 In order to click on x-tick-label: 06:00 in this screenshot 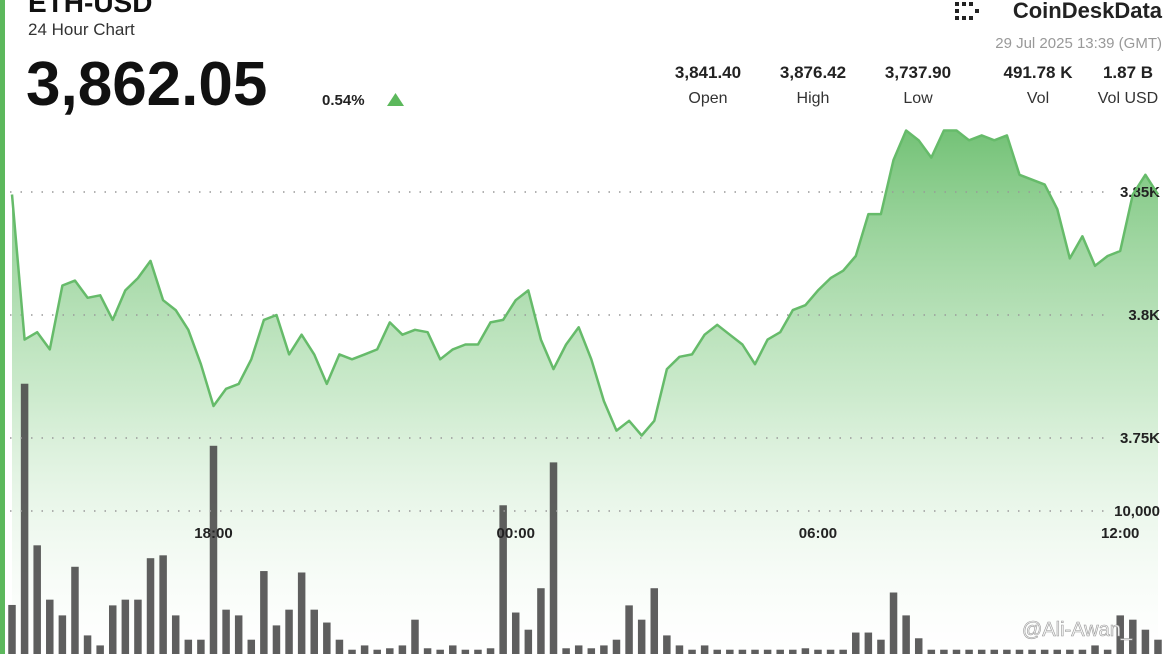, I will do `click(818, 533)`.